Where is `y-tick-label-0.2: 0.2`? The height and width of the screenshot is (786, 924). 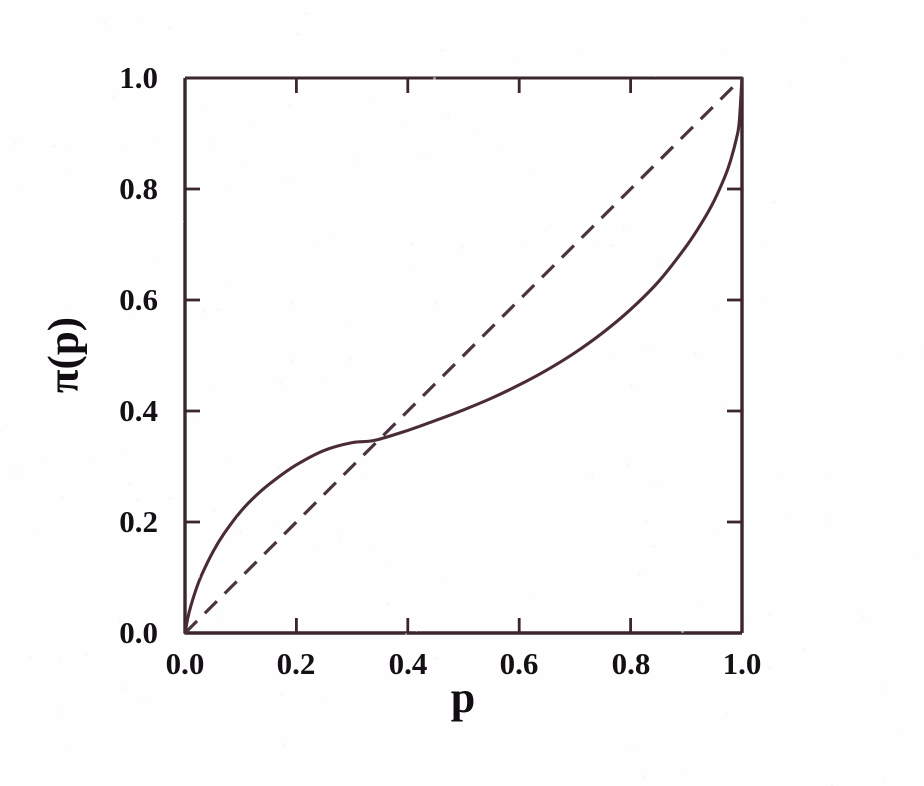
y-tick-label-0.2: 0.2 is located at coordinates (138, 521).